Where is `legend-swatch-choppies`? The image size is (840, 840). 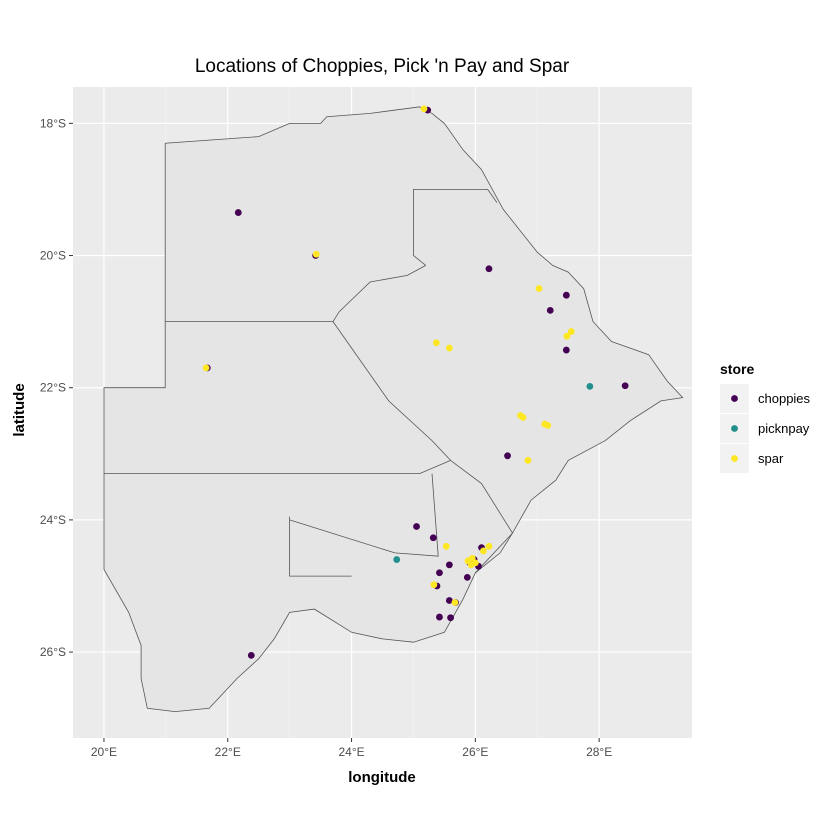
legend-swatch-choppies is located at coordinates (734, 398).